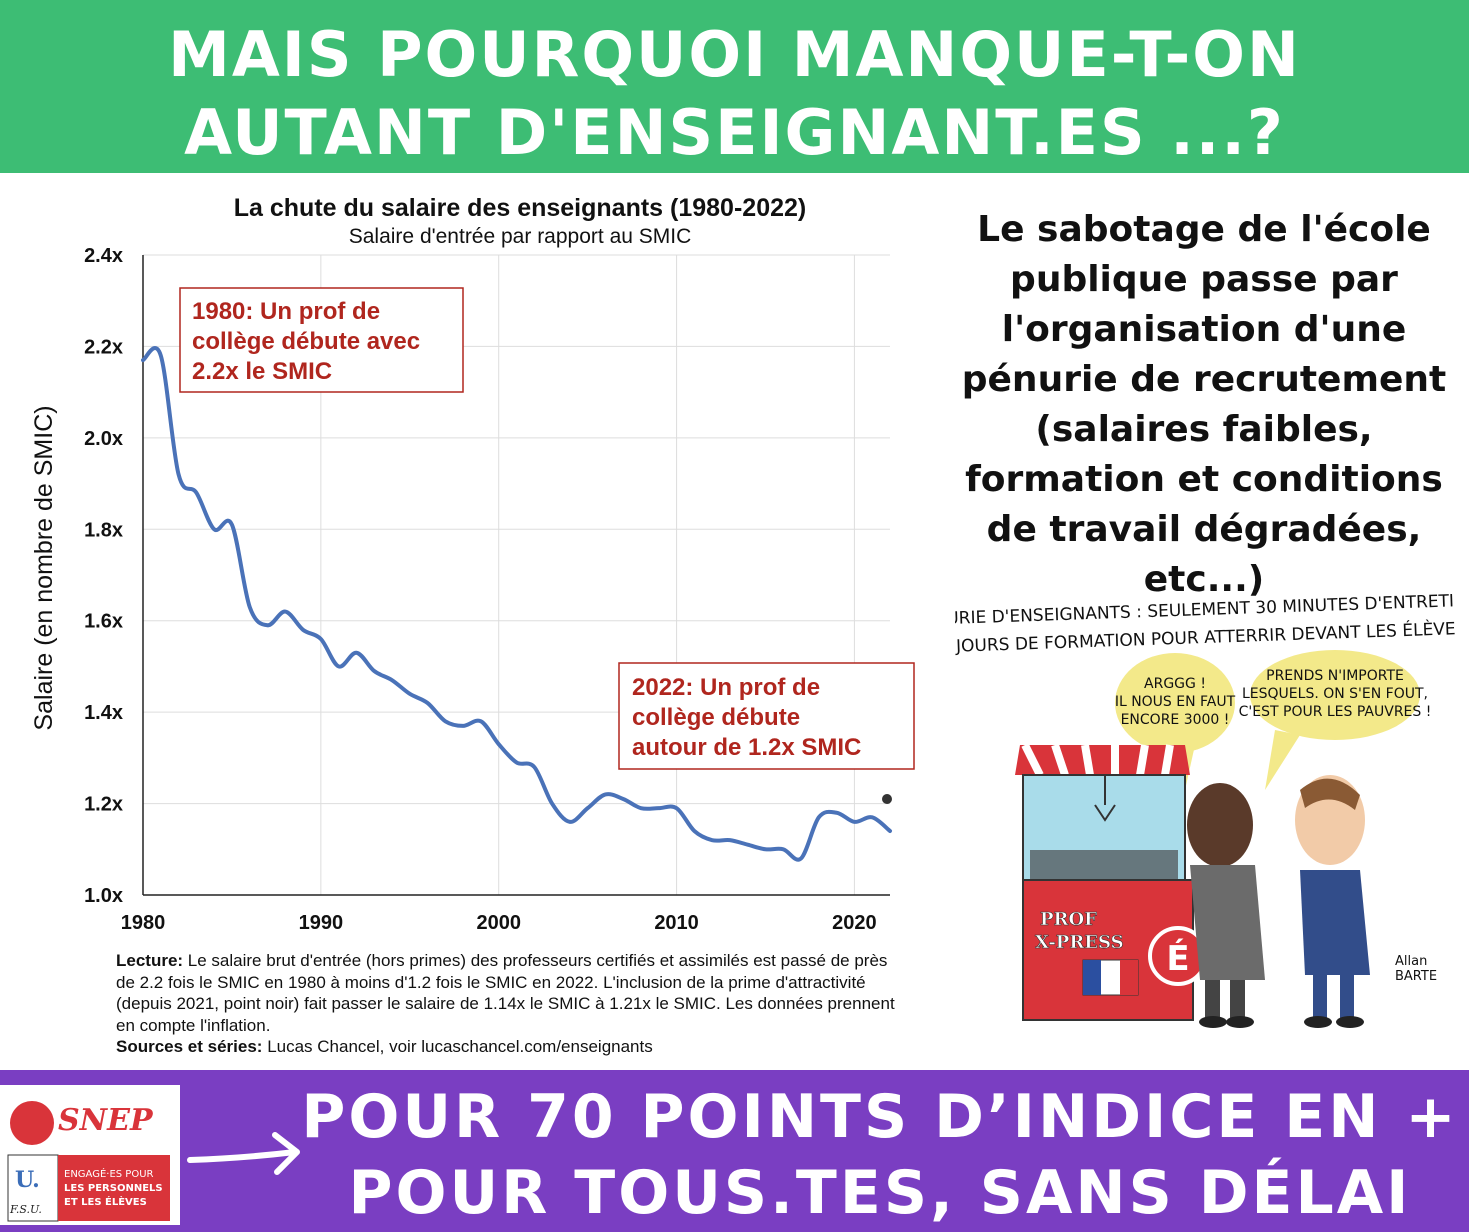 The height and width of the screenshot is (1232, 1469). Describe the element at coordinates (113, 1188) in the screenshot. I see `logo-tagline-2: LES PERSONNELS` at that location.